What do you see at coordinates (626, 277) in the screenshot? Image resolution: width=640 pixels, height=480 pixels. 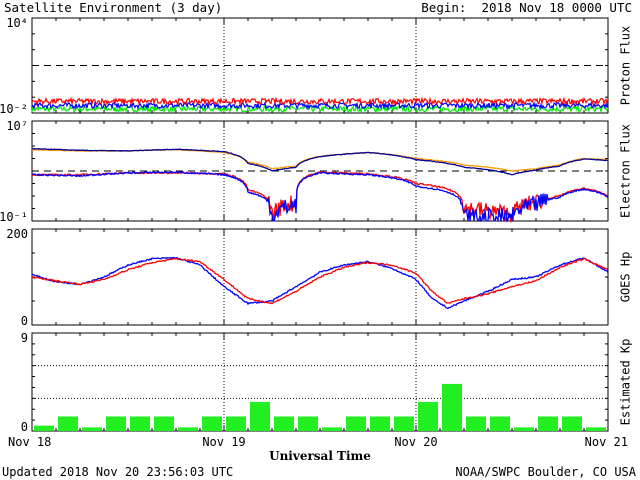 I see `panel-label-goes-hp: GOES Hp` at bounding box center [626, 277].